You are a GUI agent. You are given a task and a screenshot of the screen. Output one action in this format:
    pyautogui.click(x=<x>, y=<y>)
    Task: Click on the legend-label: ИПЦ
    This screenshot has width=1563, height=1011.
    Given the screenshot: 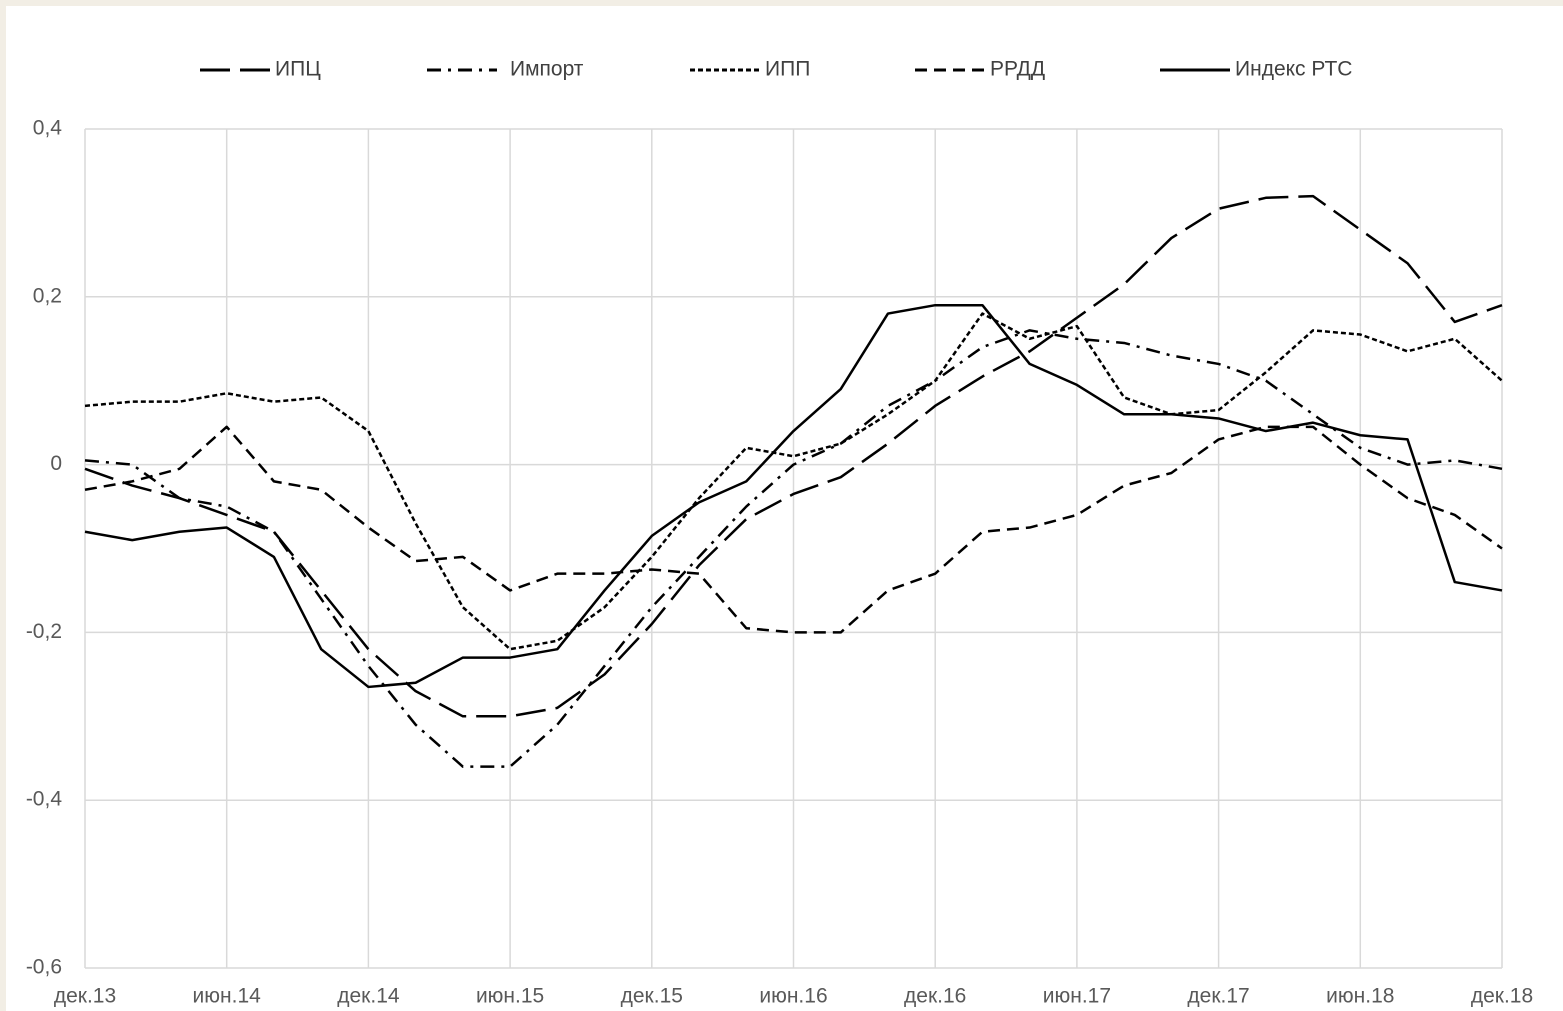 What is the action you would take?
    pyautogui.click(x=298, y=69)
    